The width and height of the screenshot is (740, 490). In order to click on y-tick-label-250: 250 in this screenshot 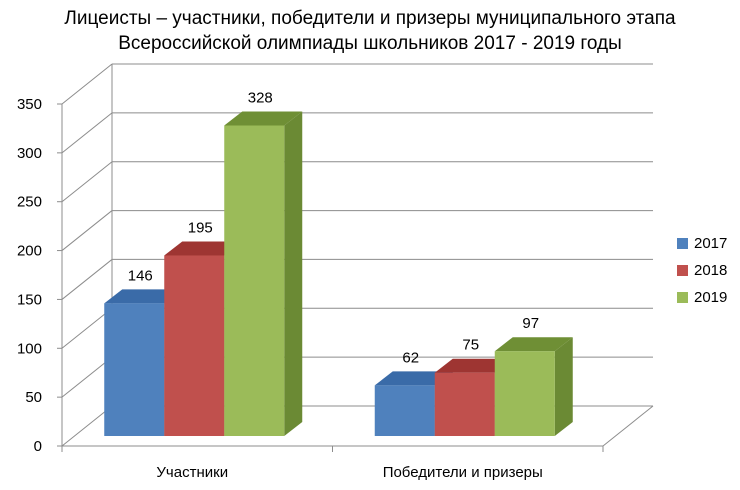, I will do `click(29, 202)`.